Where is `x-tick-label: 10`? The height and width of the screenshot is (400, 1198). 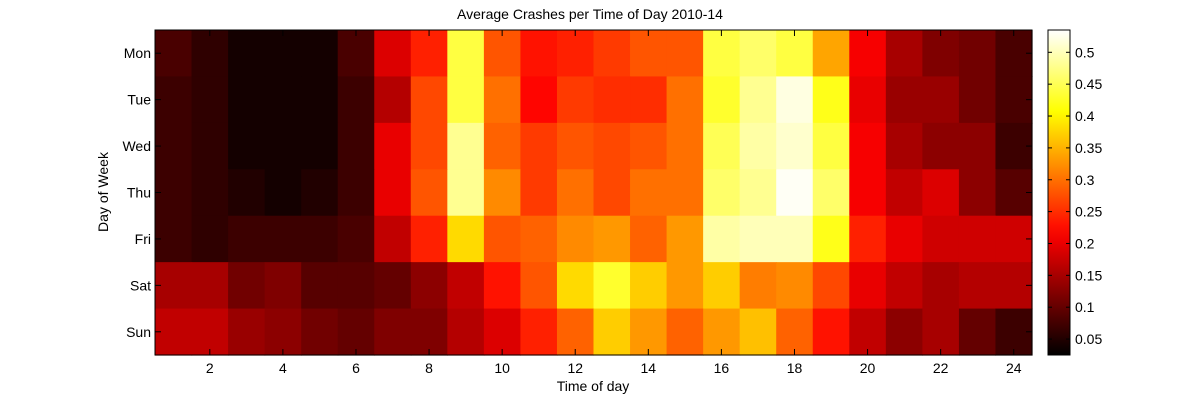
x-tick-label: 10 is located at coordinates (502, 368).